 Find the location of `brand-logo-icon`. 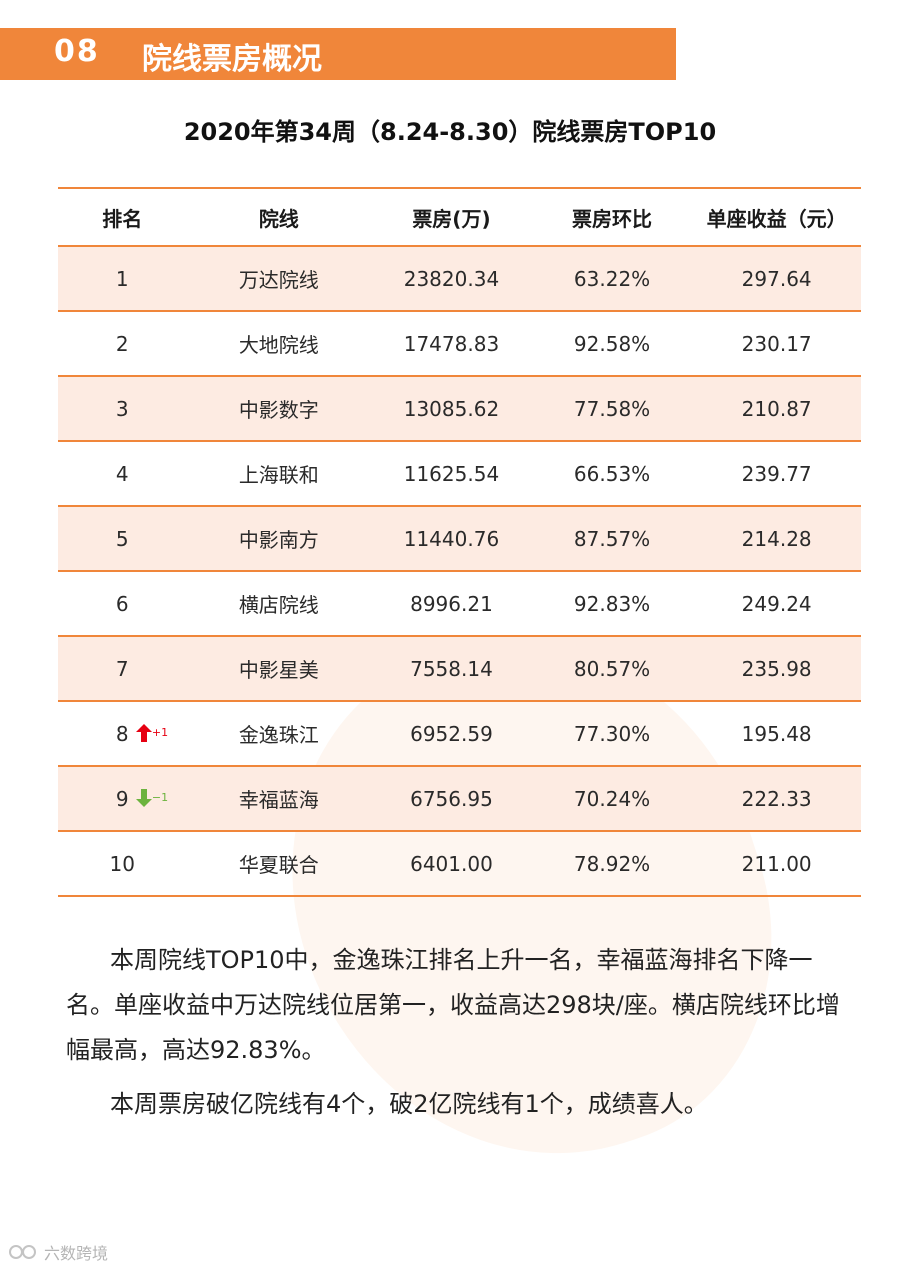

brand-logo-icon is located at coordinates (22, 1252).